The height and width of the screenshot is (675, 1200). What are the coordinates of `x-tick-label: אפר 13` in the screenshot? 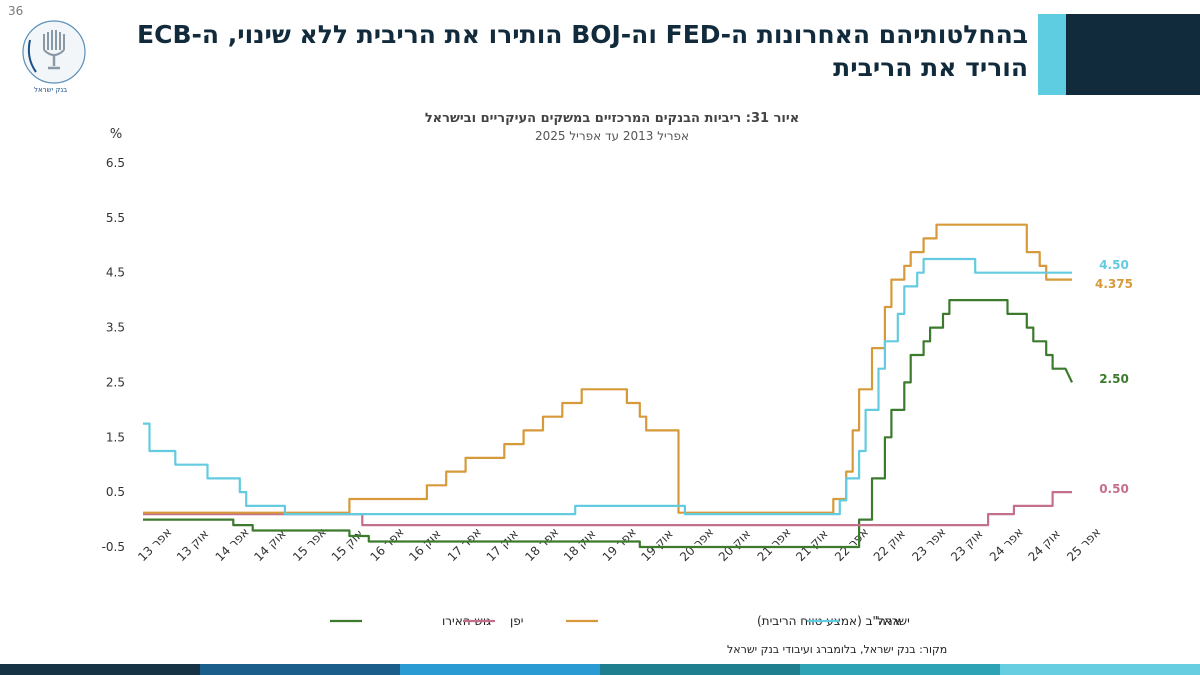 It's located at (154, 544).